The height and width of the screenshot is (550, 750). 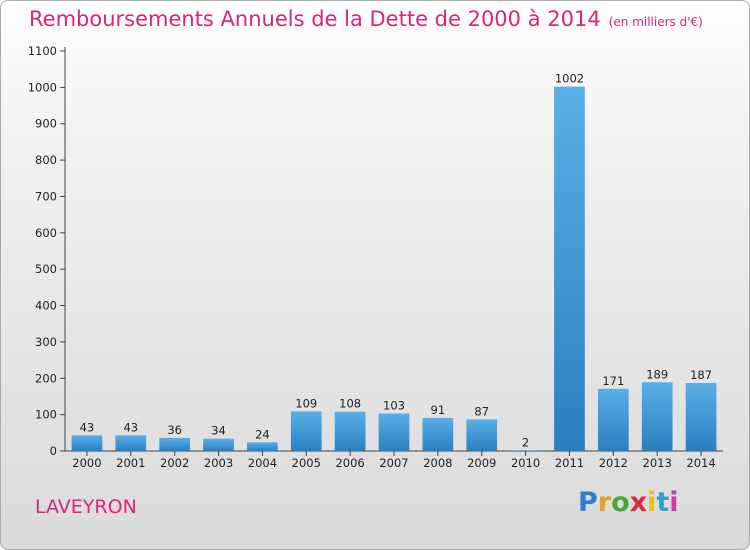 What do you see at coordinates (306, 463) in the screenshot?
I see `x-tick-label: 2005` at bounding box center [306, 463].